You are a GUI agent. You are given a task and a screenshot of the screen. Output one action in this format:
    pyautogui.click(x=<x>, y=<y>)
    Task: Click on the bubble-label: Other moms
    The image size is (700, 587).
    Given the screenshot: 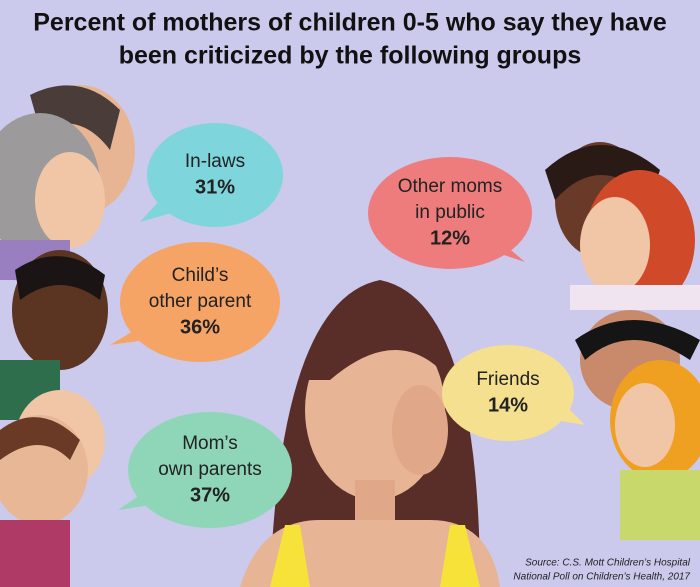 What is the action you would take?
    pyautogui.click(x=450, y=186)
    